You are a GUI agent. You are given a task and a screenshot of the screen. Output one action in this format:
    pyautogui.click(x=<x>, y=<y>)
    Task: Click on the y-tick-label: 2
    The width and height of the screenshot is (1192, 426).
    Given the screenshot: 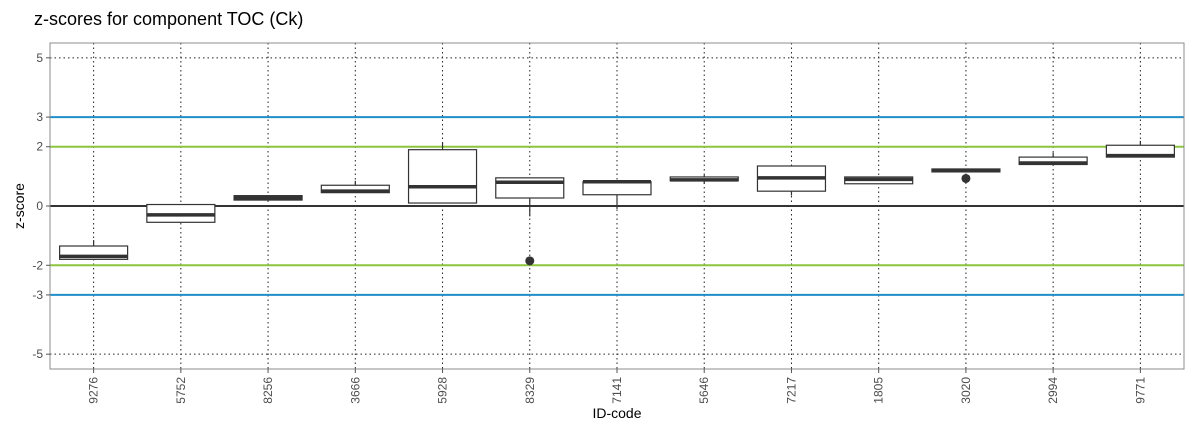 What is the action you would take?
    pyautogui.click(x=39, y=147)
    